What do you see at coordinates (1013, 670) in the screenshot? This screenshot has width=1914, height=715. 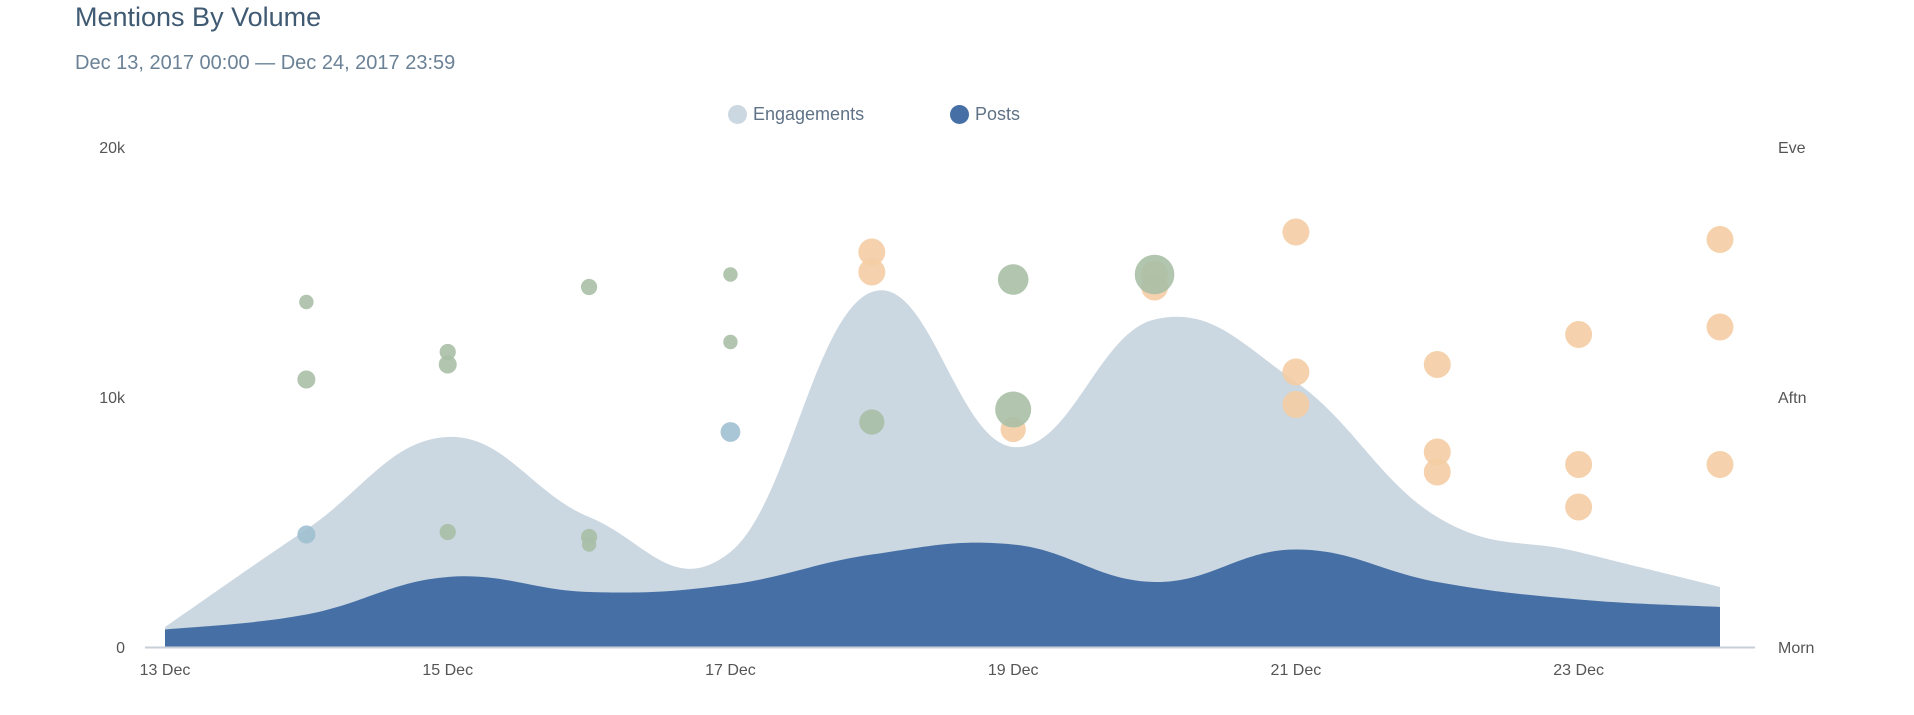 I see `x-tick-label: 19 Dec` at bounding box center [1013, 670].